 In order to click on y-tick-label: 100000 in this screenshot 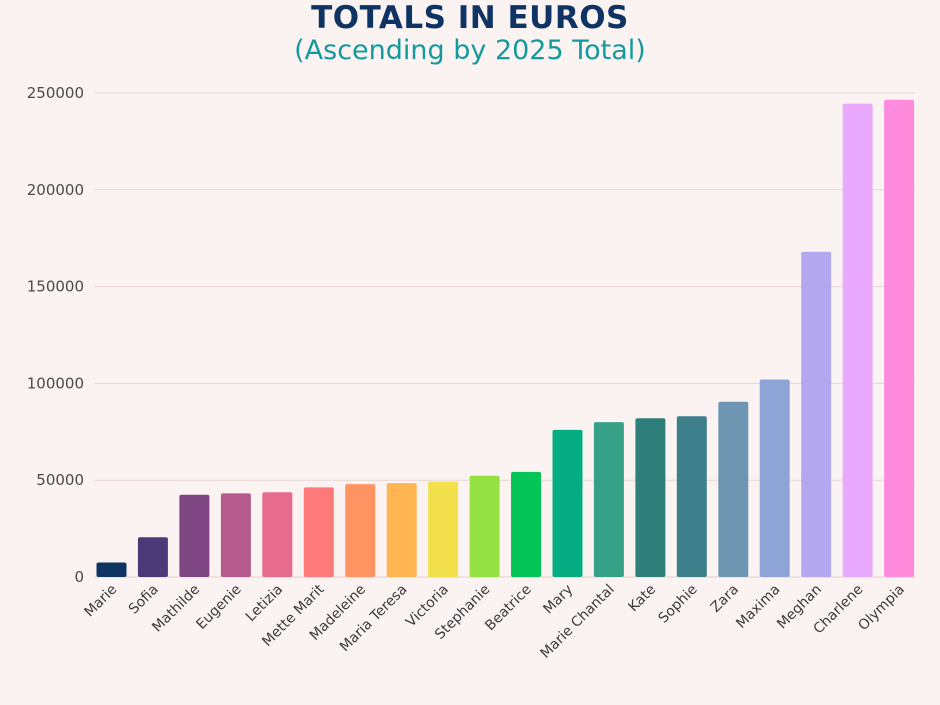, I will do `click(55, 383)`.